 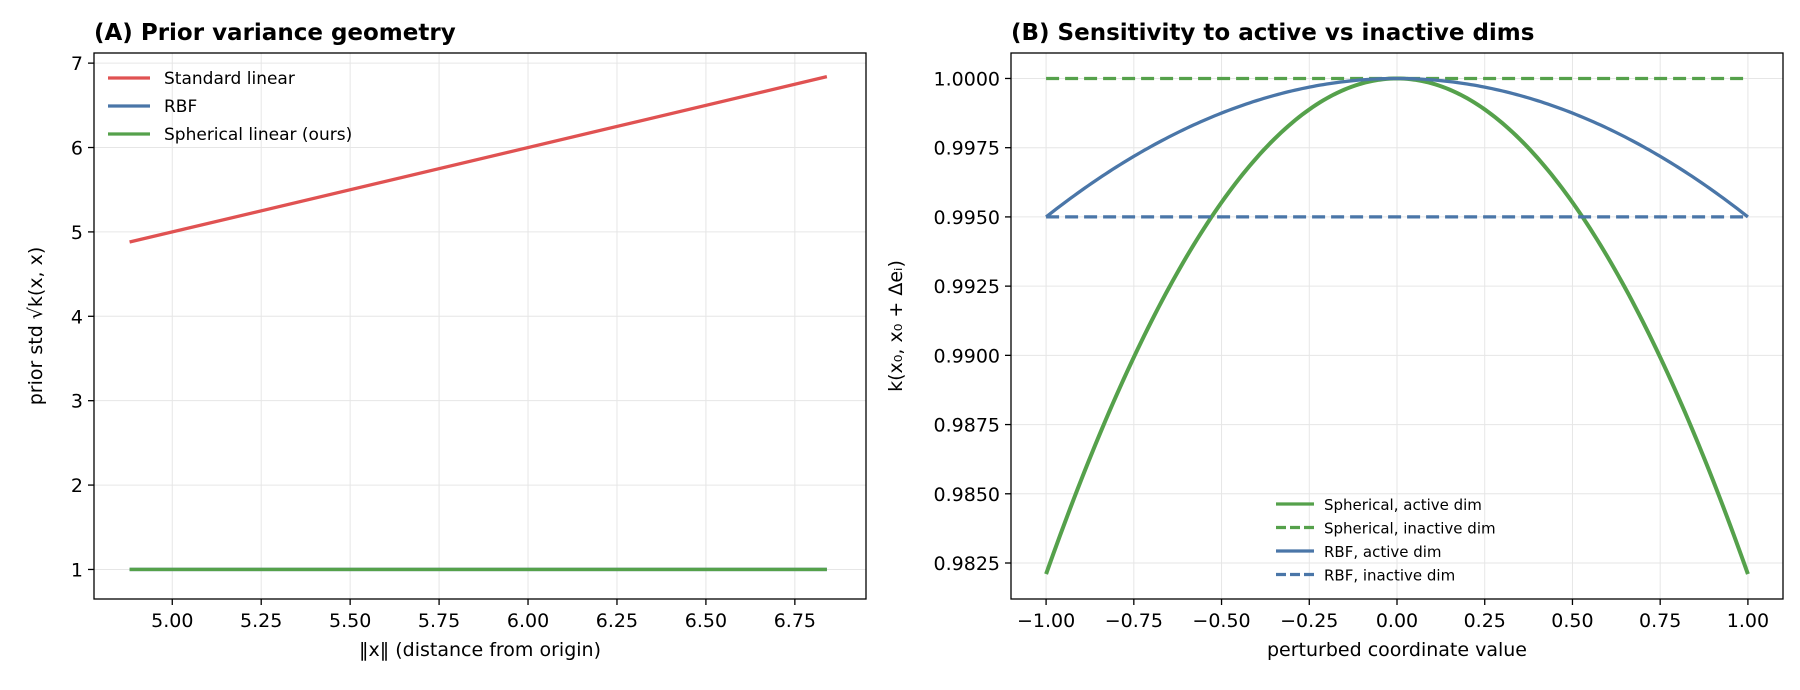 What do you see at coordinates (795, 621) in the screenshot?
I see `x-tick-label: 6.75` at bounding box center [795, 621].